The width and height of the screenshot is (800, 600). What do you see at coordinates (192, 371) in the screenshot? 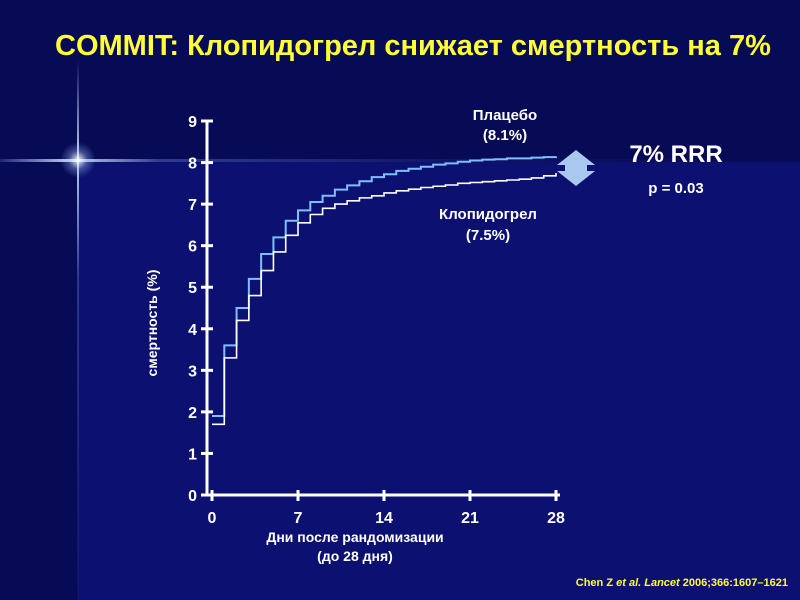
I see `y-tick-label: 3` at bounding box center [192, 371].